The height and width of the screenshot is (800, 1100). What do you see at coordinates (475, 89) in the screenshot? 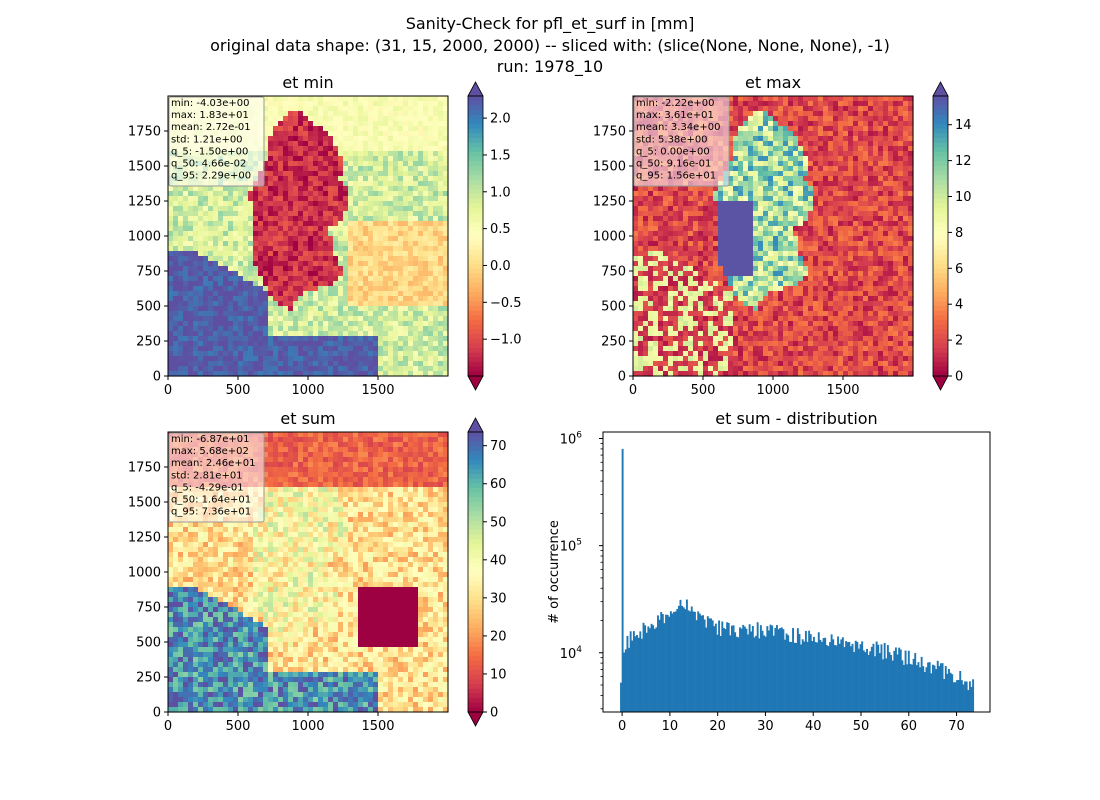
I see `colorbar-extend-max` at bounding box center [475, 89].